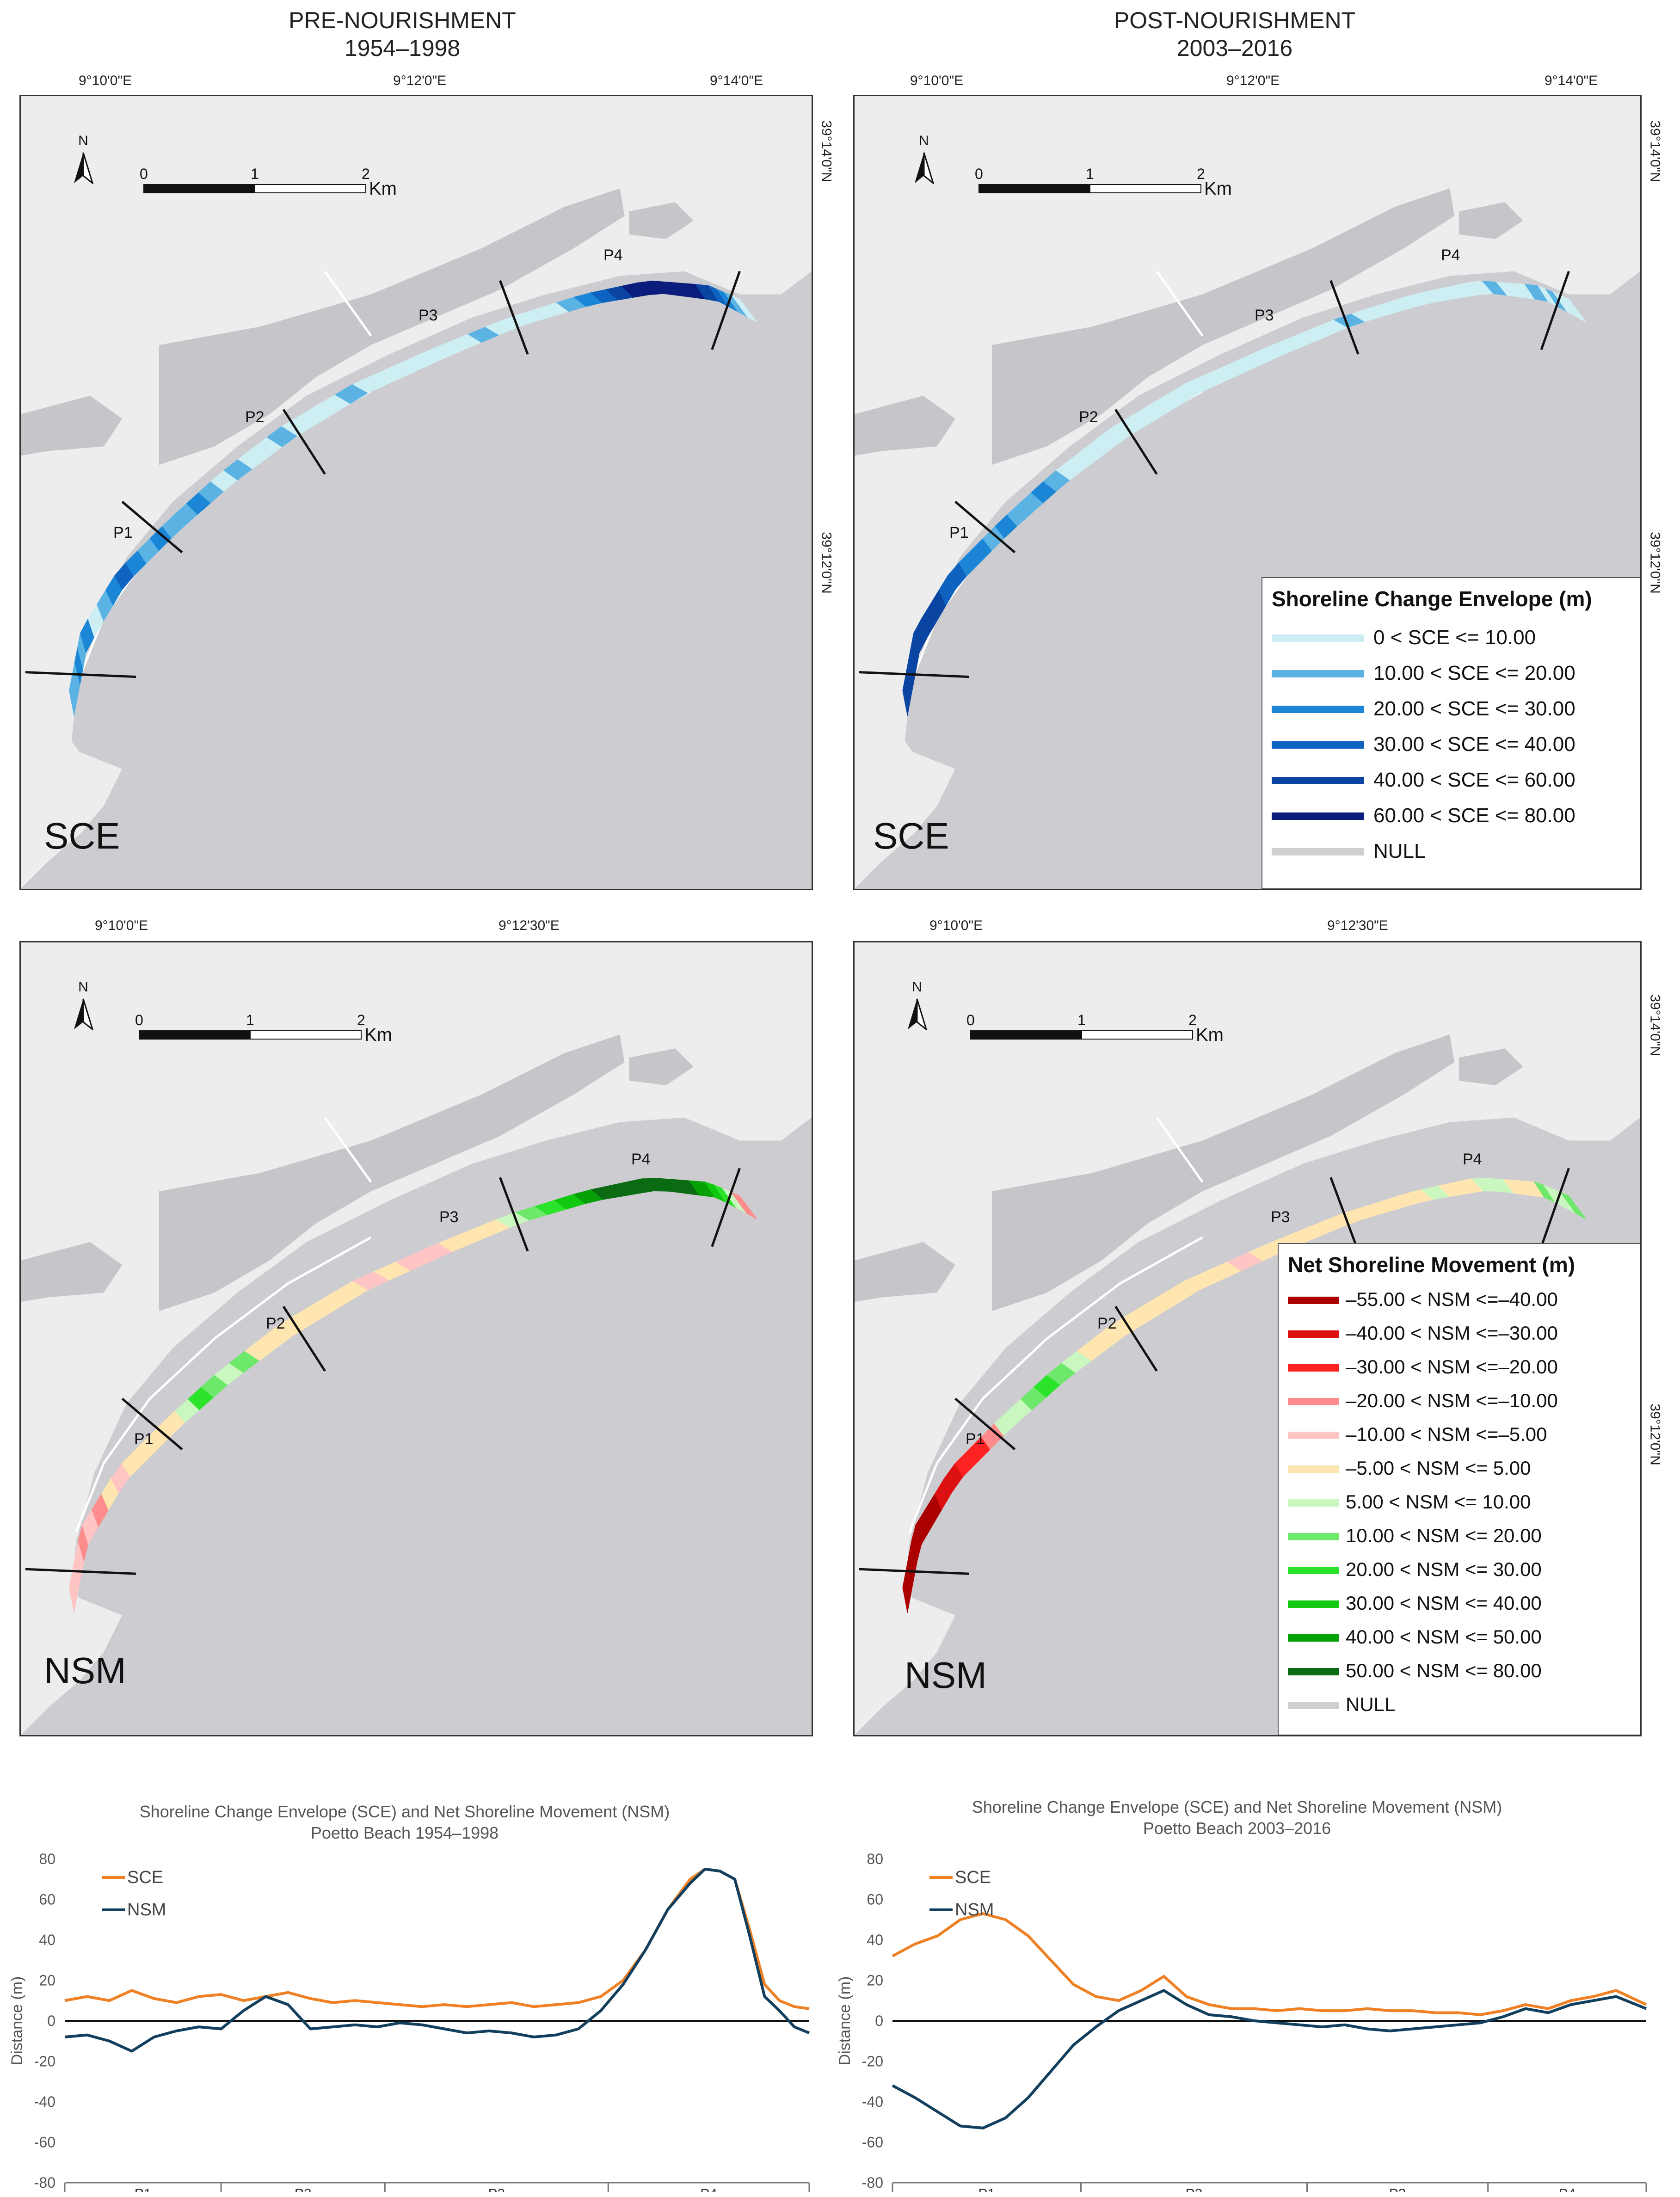  What do you see at coordinates (1237, 1828) in the screenshot?
I see `chart-subtitle: Poetto Beach 2003–2016` at bounding box center [1237, 1828].